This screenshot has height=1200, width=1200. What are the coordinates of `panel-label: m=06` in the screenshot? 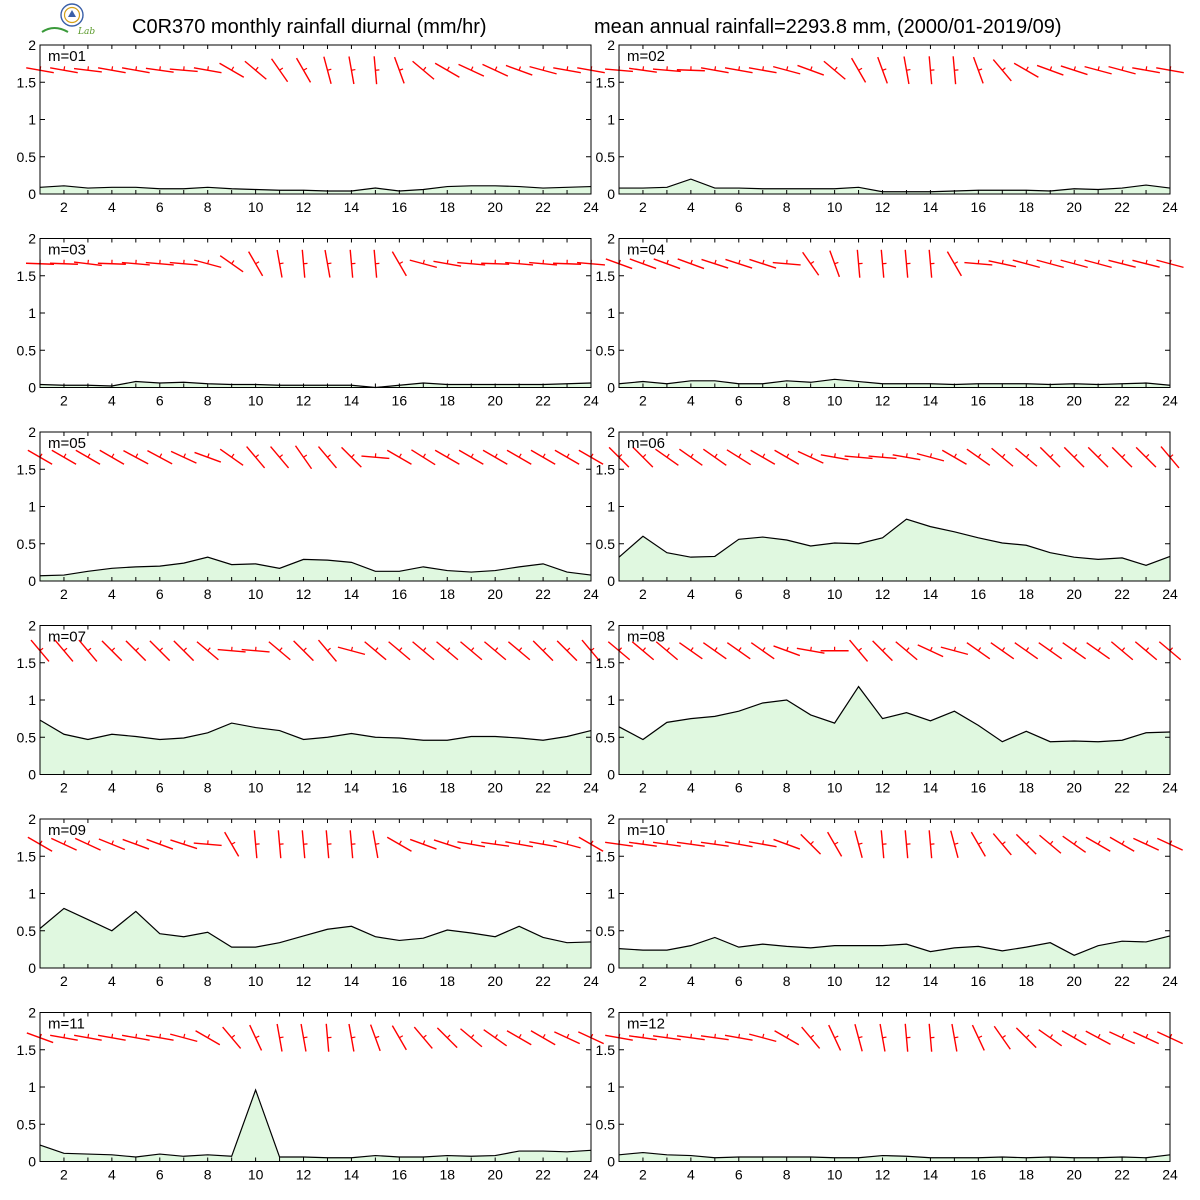 It's located at (646, 443).